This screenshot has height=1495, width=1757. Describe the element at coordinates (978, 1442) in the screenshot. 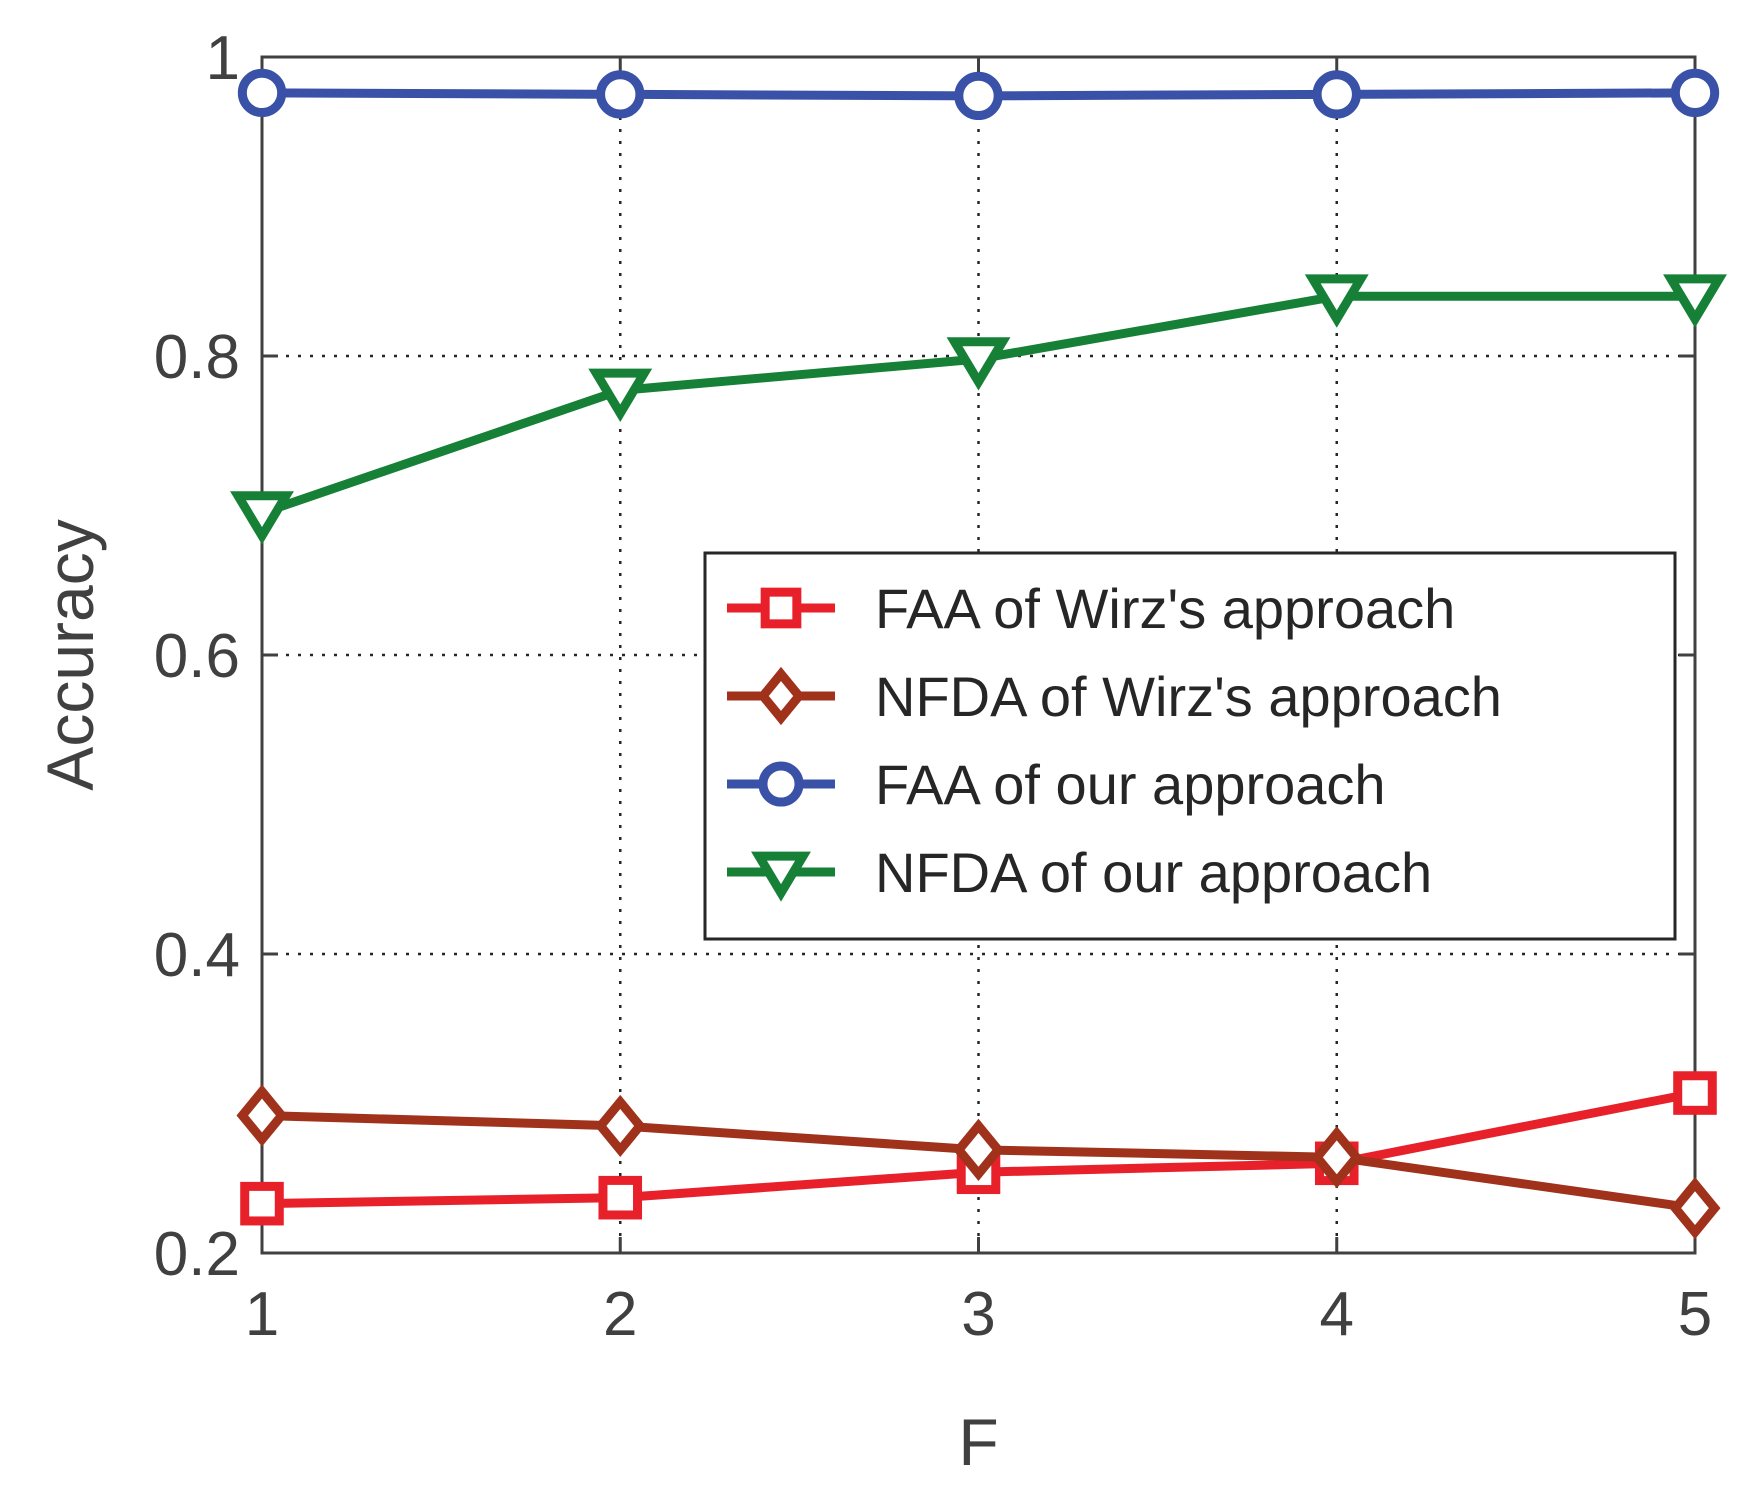

I see `x-axis-title: F` at that location.